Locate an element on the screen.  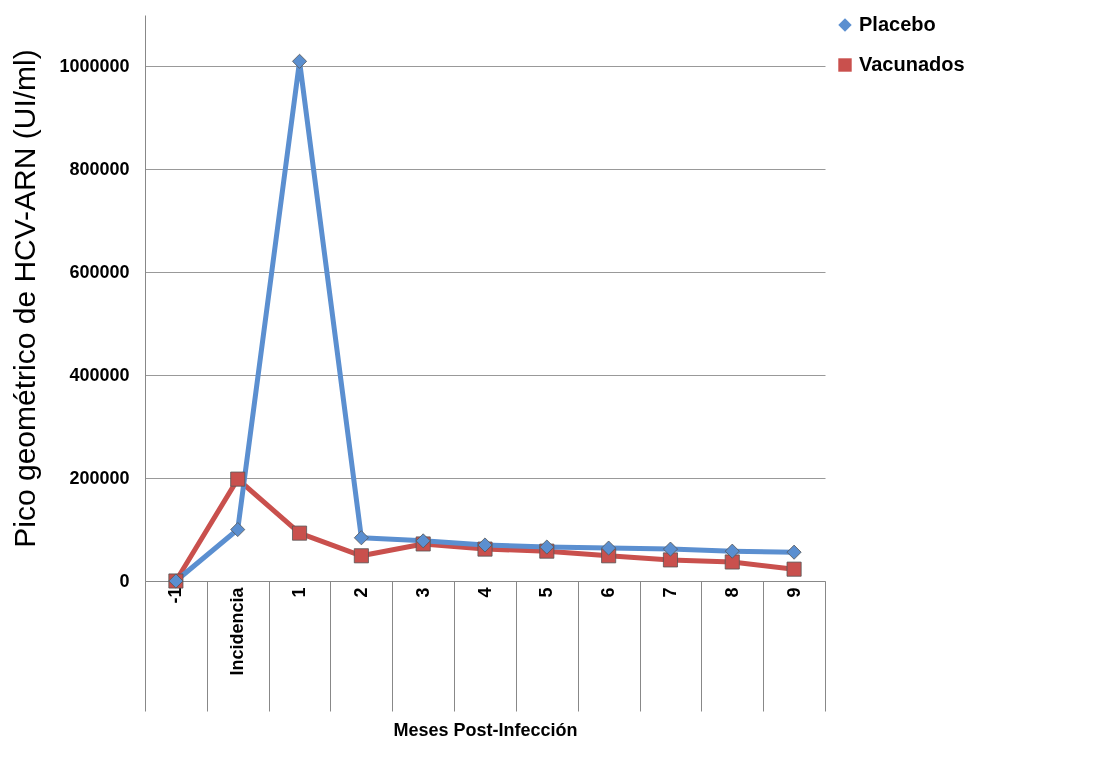
y-tick-label: 800000 is located at coordinates (99, 168).